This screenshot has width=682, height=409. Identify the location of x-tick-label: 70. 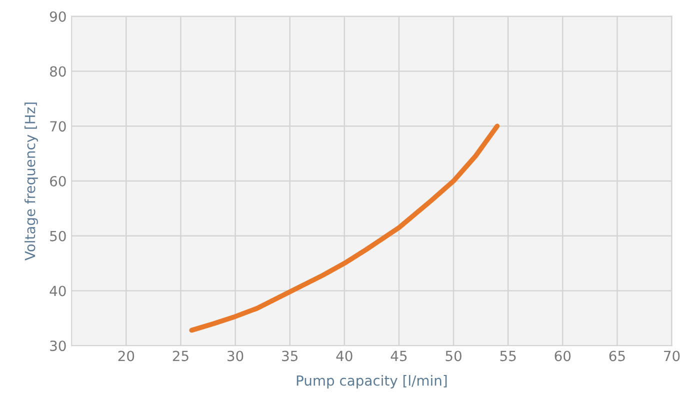
(672, 356).